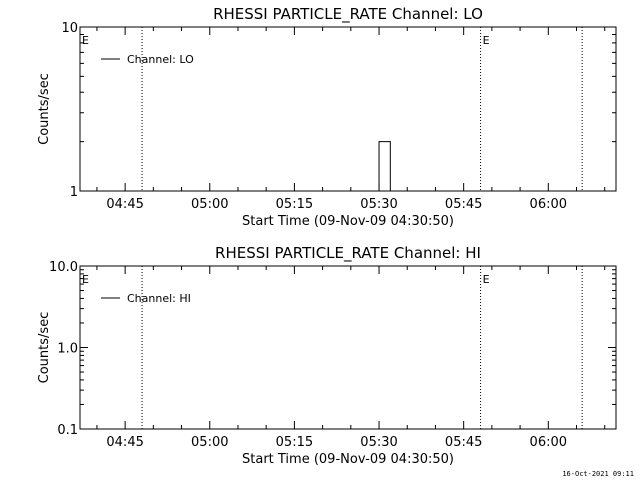 The height and width of the screenshot is (480, 640). What do you see at coordinates (348, 14) in the screenshot?
I see `chart-title: RHESSI PARTICLE_RATE Channel: LO` at bounding box center [348, 14].